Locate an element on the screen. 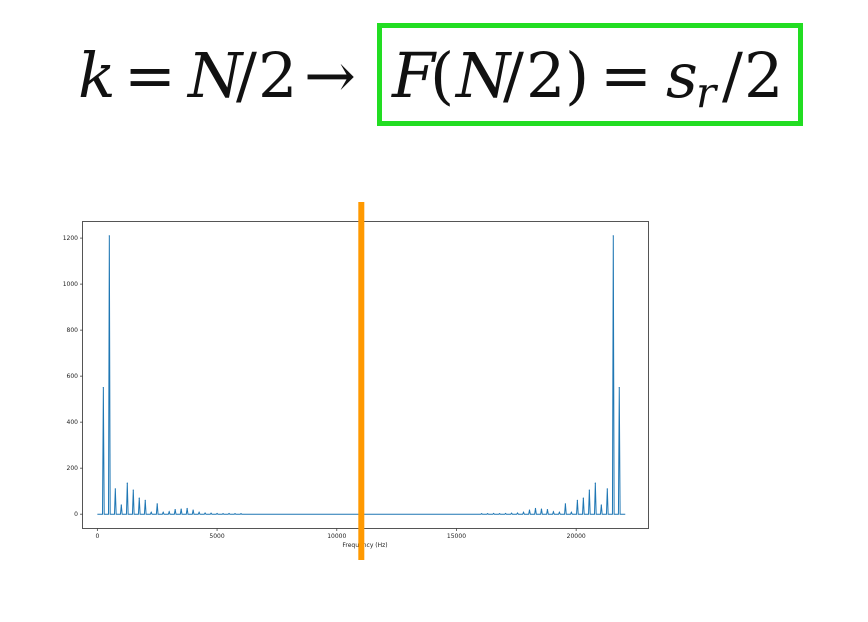 The image size is (868, 622). formula-n: N is located at coordinates (215, 75).